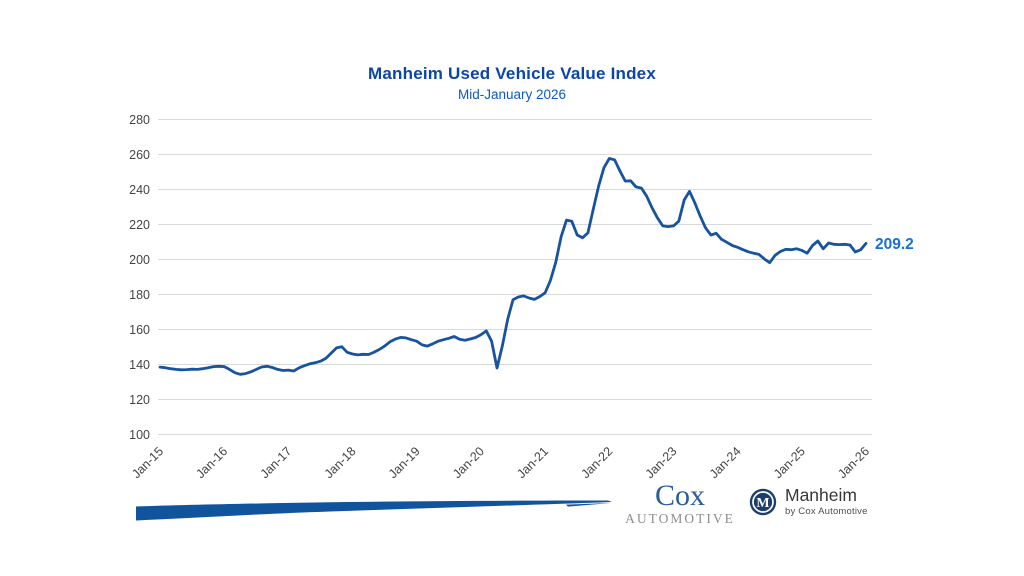  What do you see at coordinates (139, 190) in the screenshot?
I see `y-axis-tick-label: 240` at bounding box center [139, 190].